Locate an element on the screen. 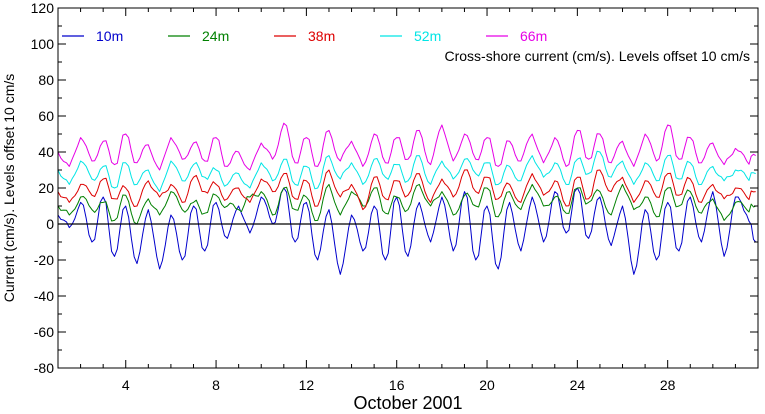 The height and width of the screenshot is (414, 765). x-tick-label: 12 is located at coordinates (307, 385).